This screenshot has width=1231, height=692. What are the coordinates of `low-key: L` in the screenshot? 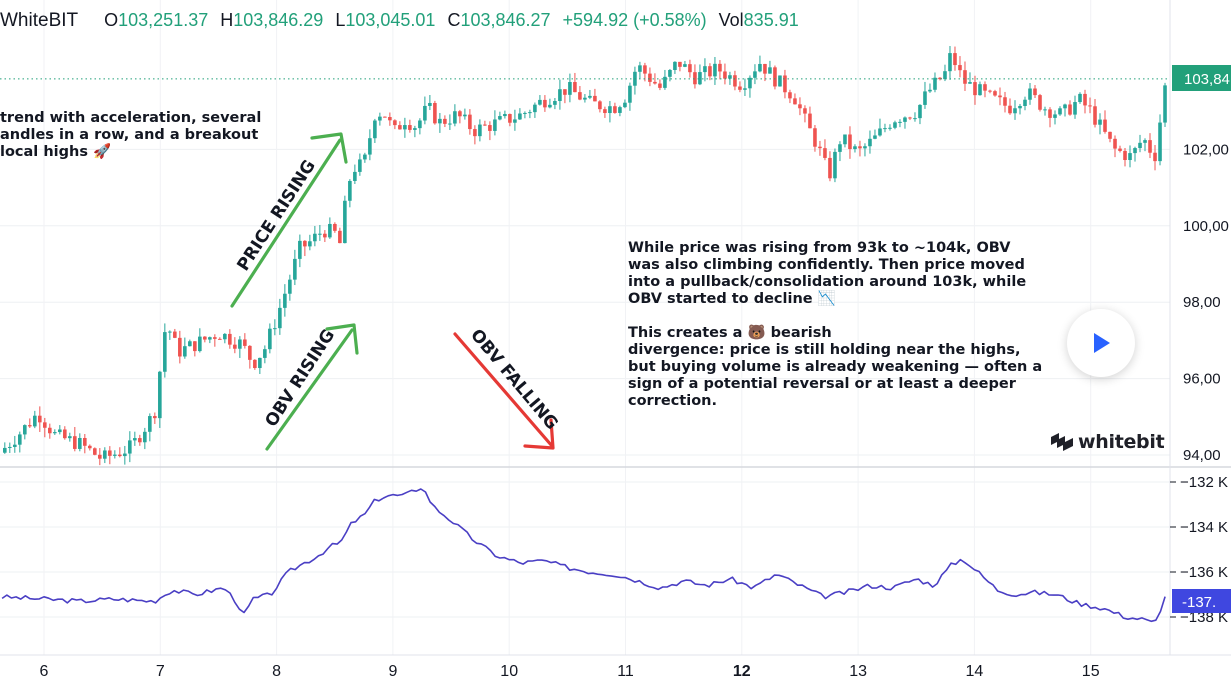 It's located at (340, 20).